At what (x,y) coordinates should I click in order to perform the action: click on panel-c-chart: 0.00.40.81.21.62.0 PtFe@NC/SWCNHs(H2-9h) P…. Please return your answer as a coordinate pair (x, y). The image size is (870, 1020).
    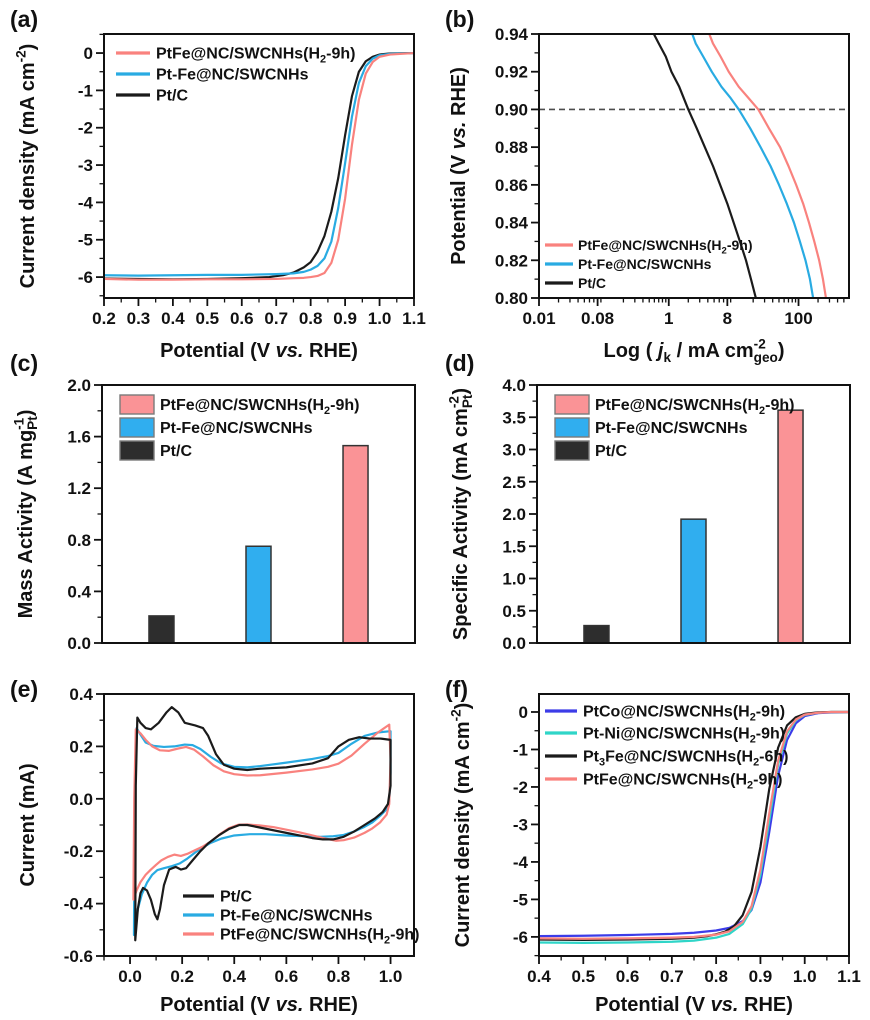
    Looking at the image, I should click on (214, 514).